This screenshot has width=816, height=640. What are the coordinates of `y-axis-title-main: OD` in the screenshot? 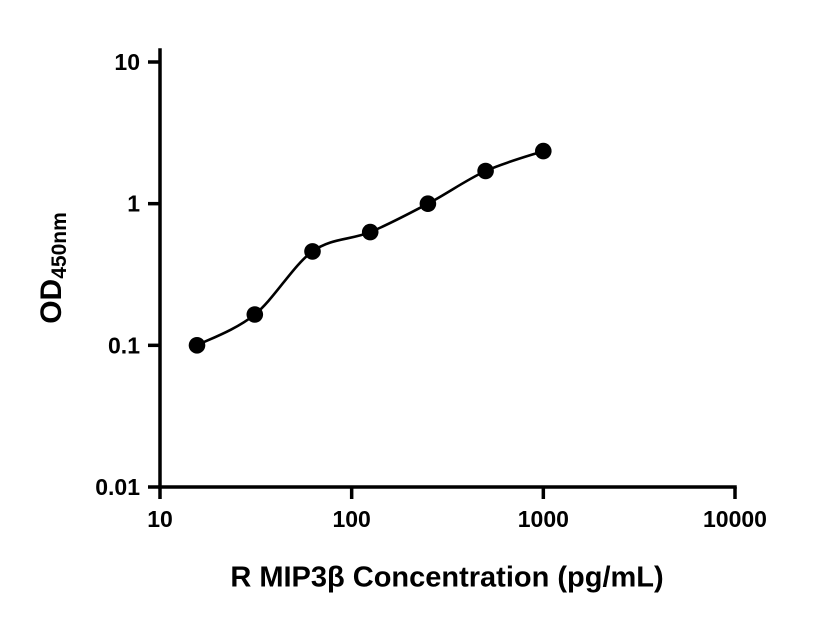 It's located at (51, 301).